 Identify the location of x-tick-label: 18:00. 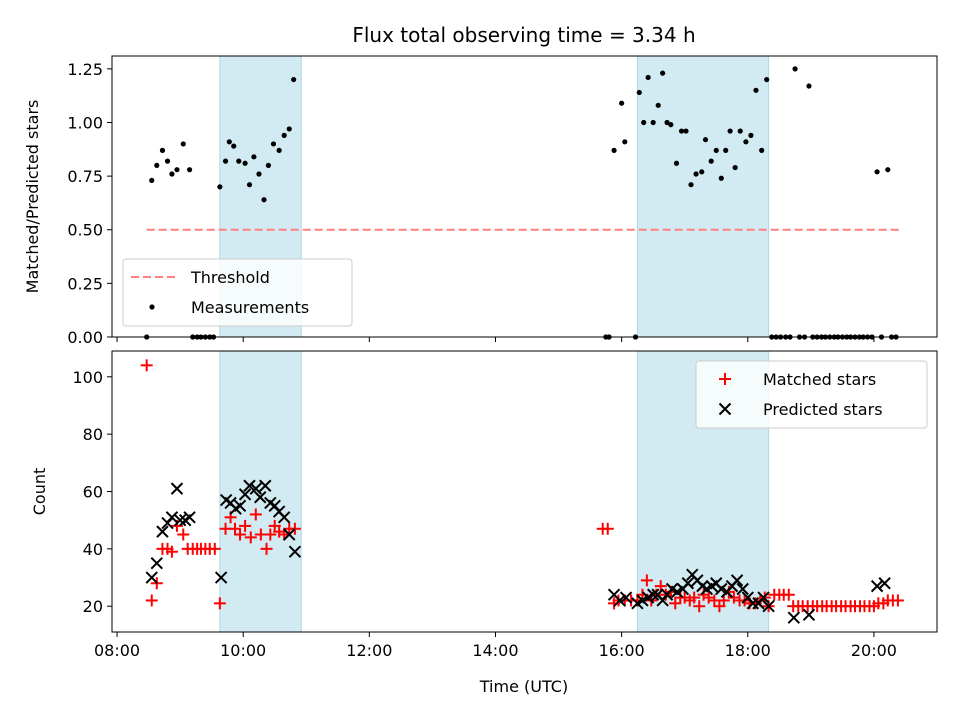
(748, 650).